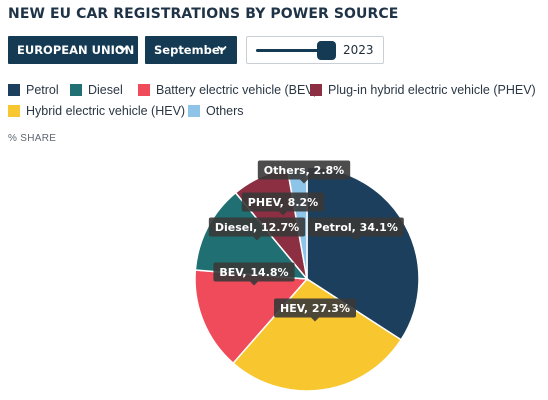 Image resolution: width=548 pixels, height=400 pixels. Describe the element at coordinates (32, 138) in the screenshot. I see `unit-label: % SHARE` at that location.